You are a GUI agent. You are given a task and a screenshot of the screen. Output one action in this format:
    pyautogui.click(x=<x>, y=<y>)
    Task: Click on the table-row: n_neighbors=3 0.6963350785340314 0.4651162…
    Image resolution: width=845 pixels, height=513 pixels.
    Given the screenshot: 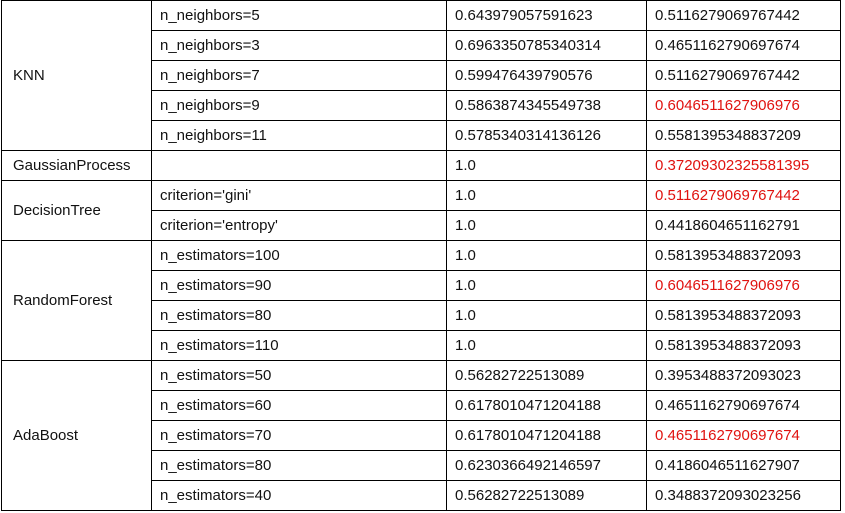 What is the action you would take?
    pyautogui.click(x=421, y=45)
    